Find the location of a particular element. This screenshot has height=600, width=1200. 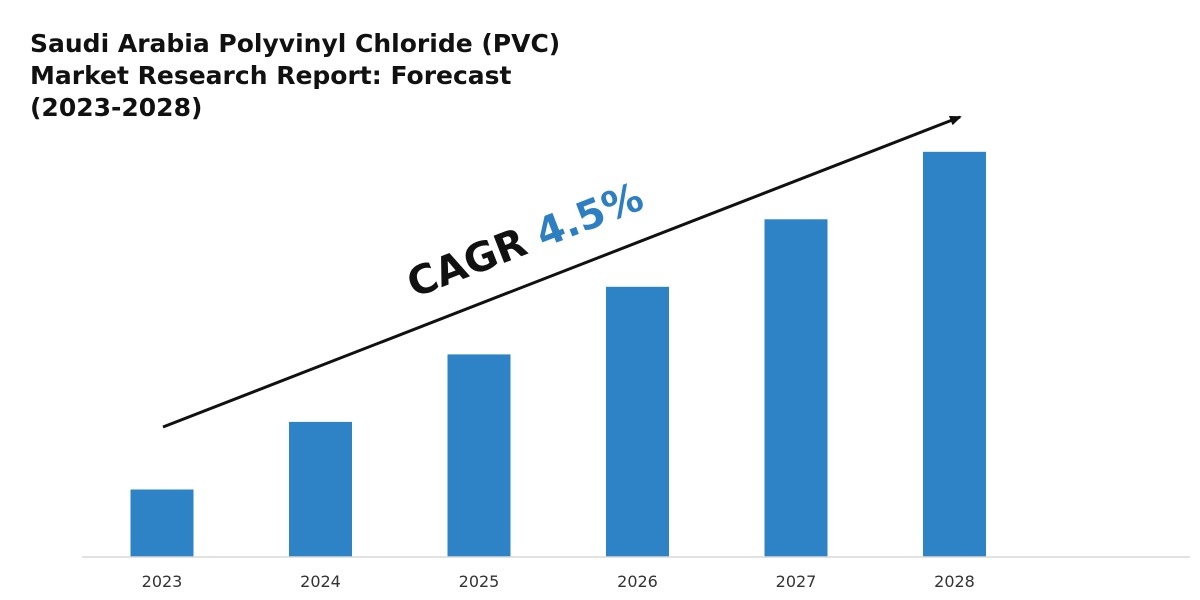

bar-2027 is located at coordinates (796, 388).